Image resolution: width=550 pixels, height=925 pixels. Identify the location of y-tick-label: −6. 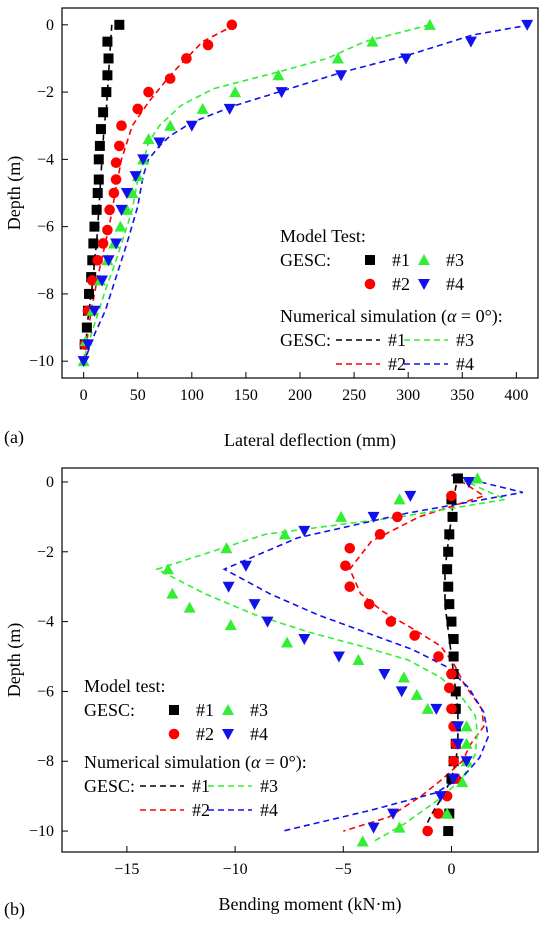
(45, 227).